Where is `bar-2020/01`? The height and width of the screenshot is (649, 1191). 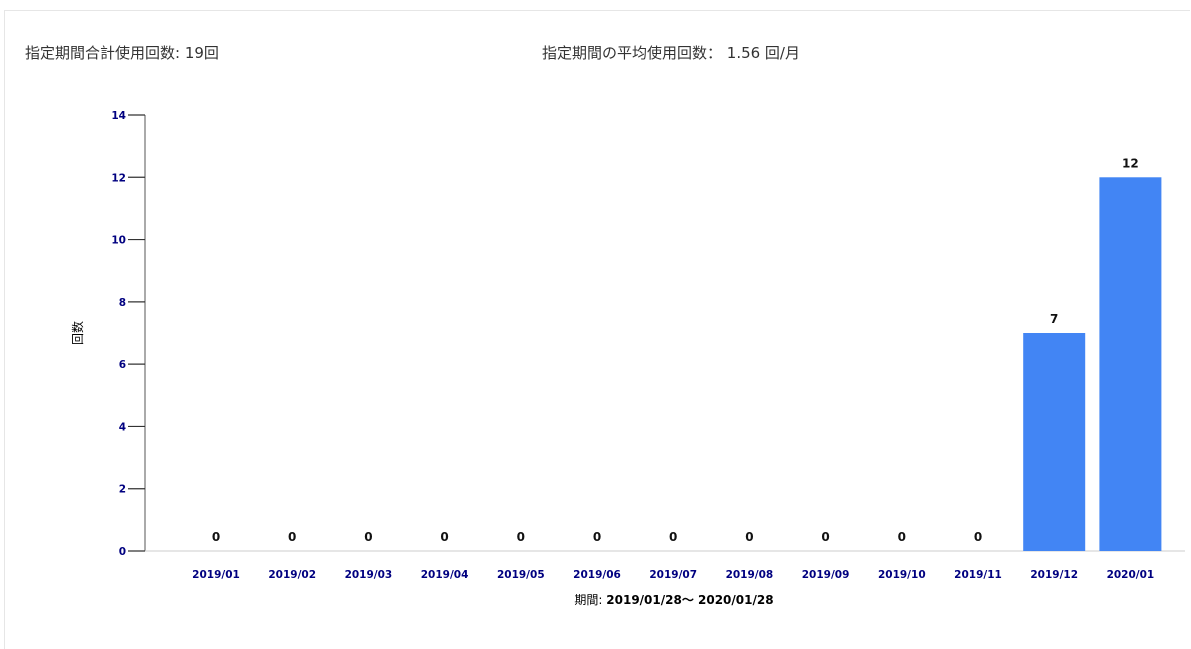
bar-2020/01 is located at coordinates (1130, 364).